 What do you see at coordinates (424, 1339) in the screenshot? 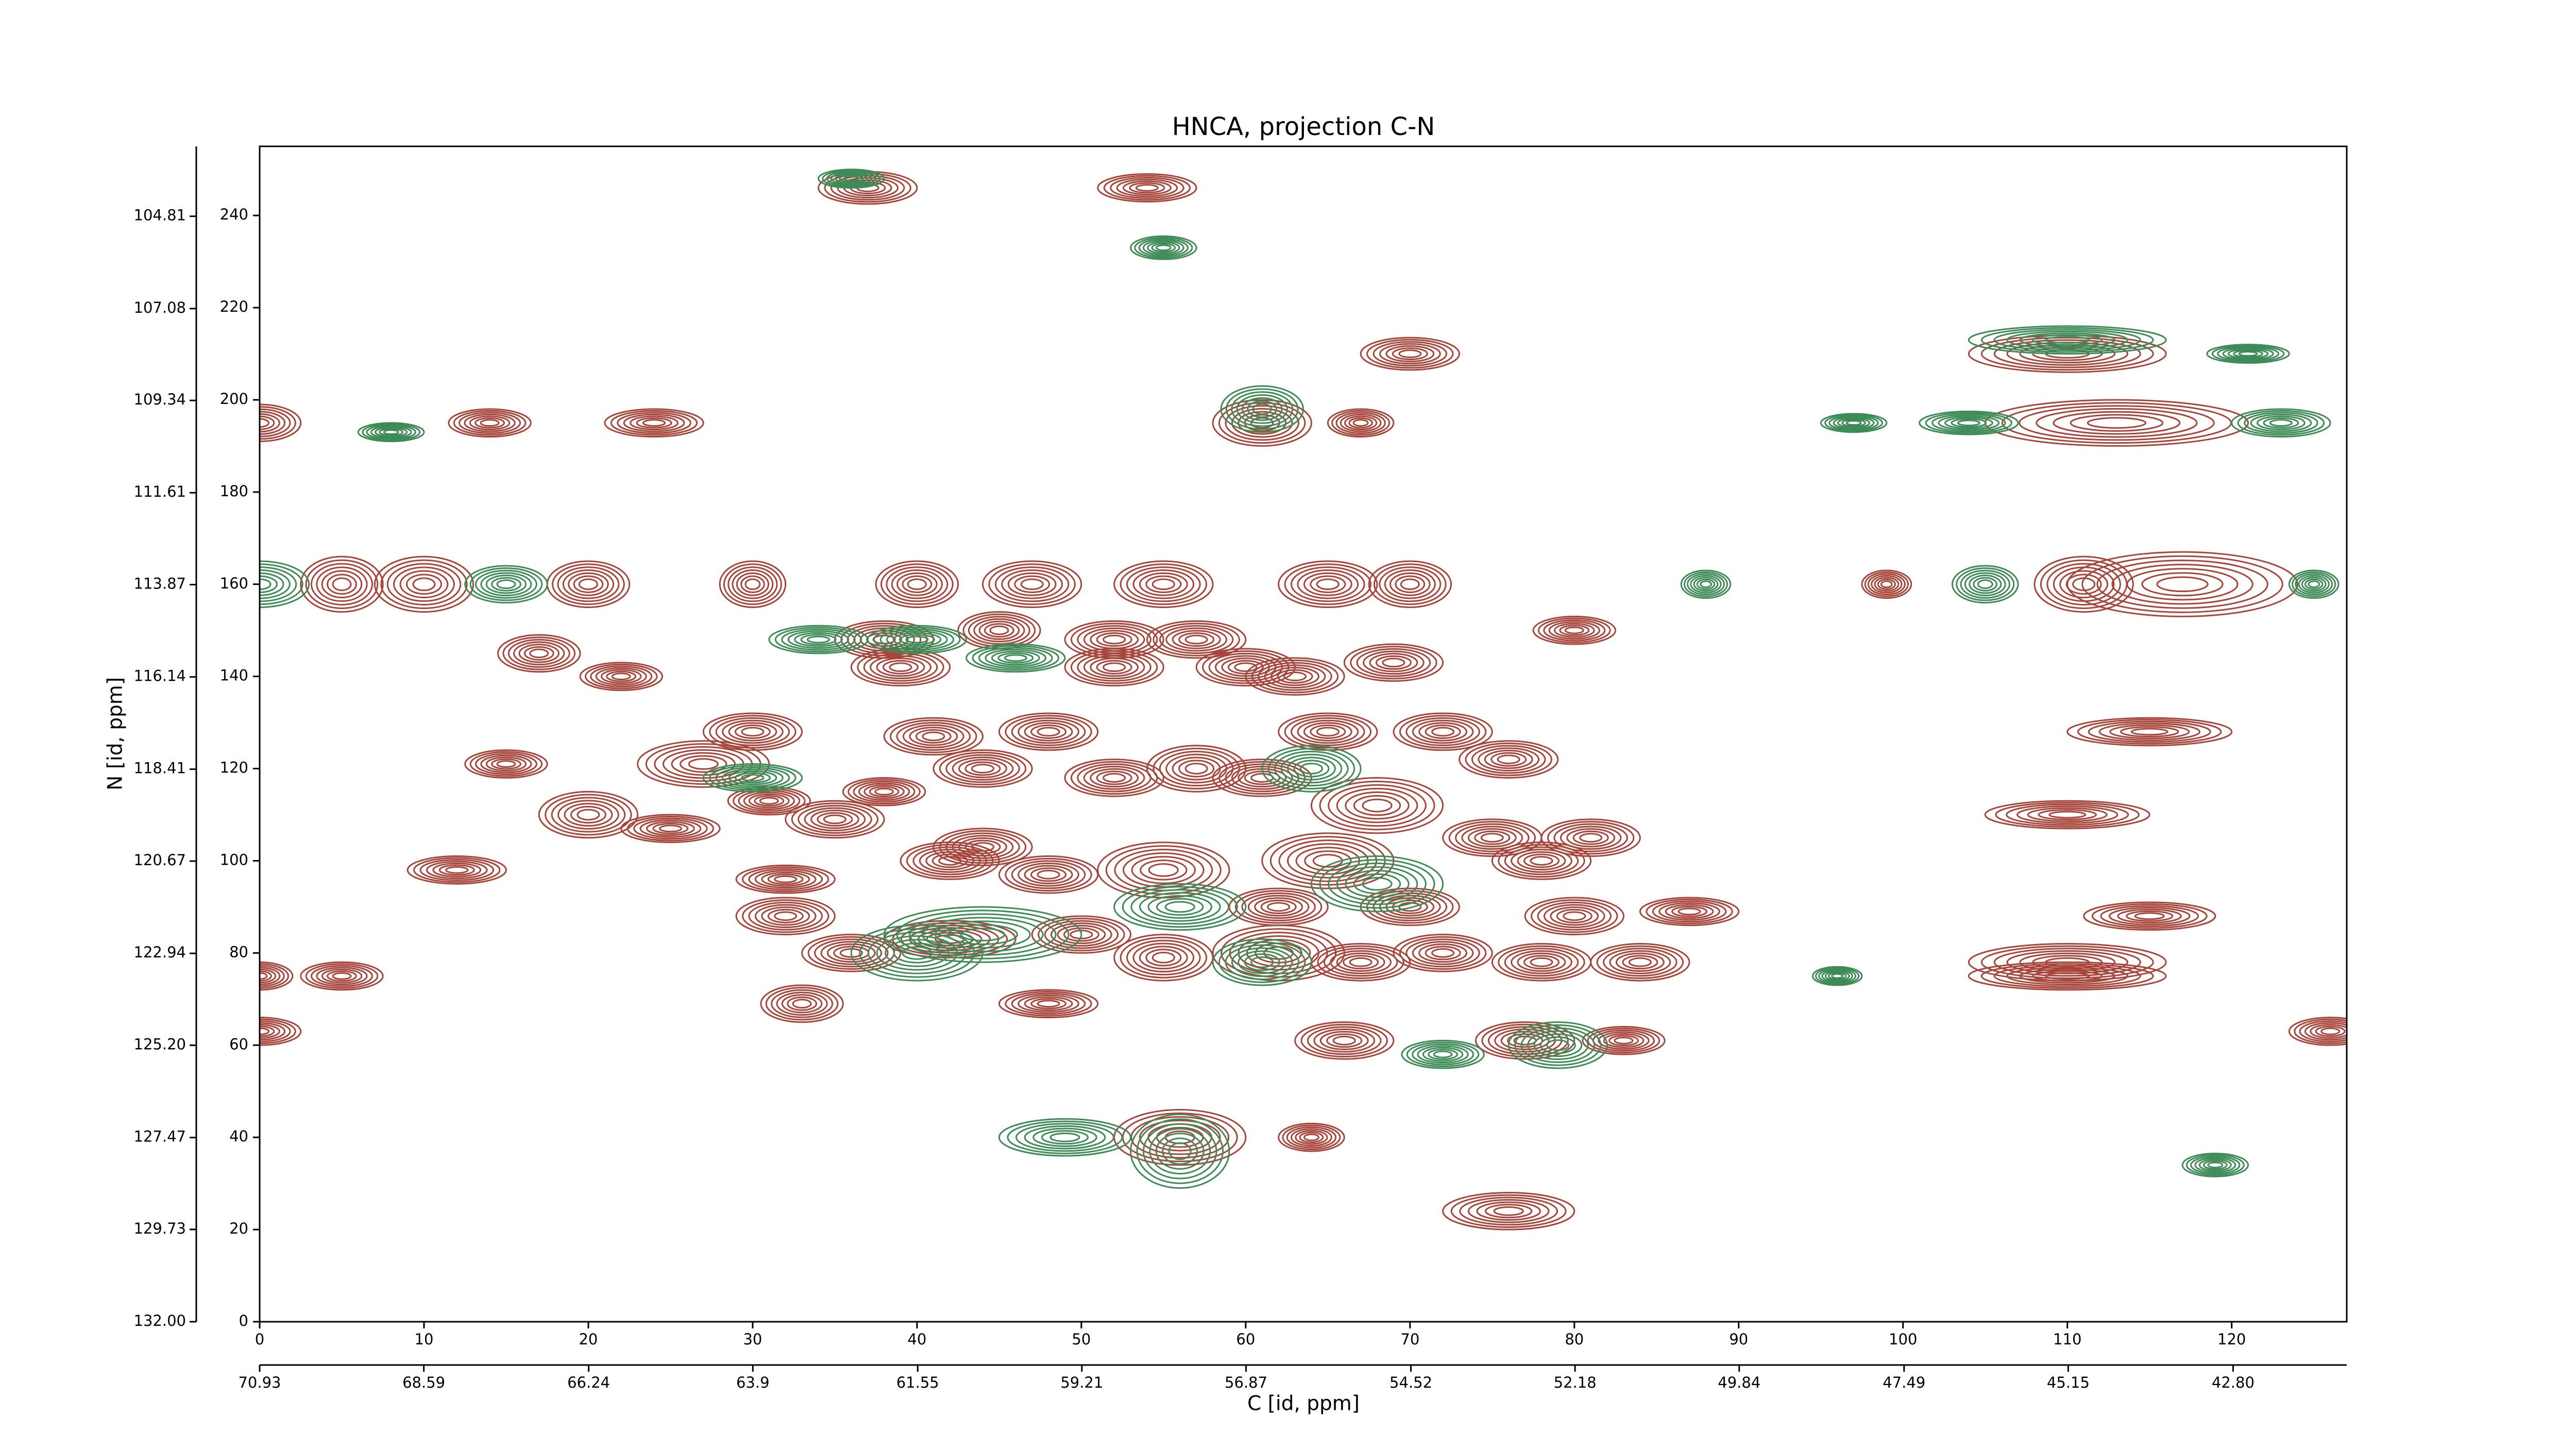
I see `x-tick-label: 10` at bounding box center [424, 1339].